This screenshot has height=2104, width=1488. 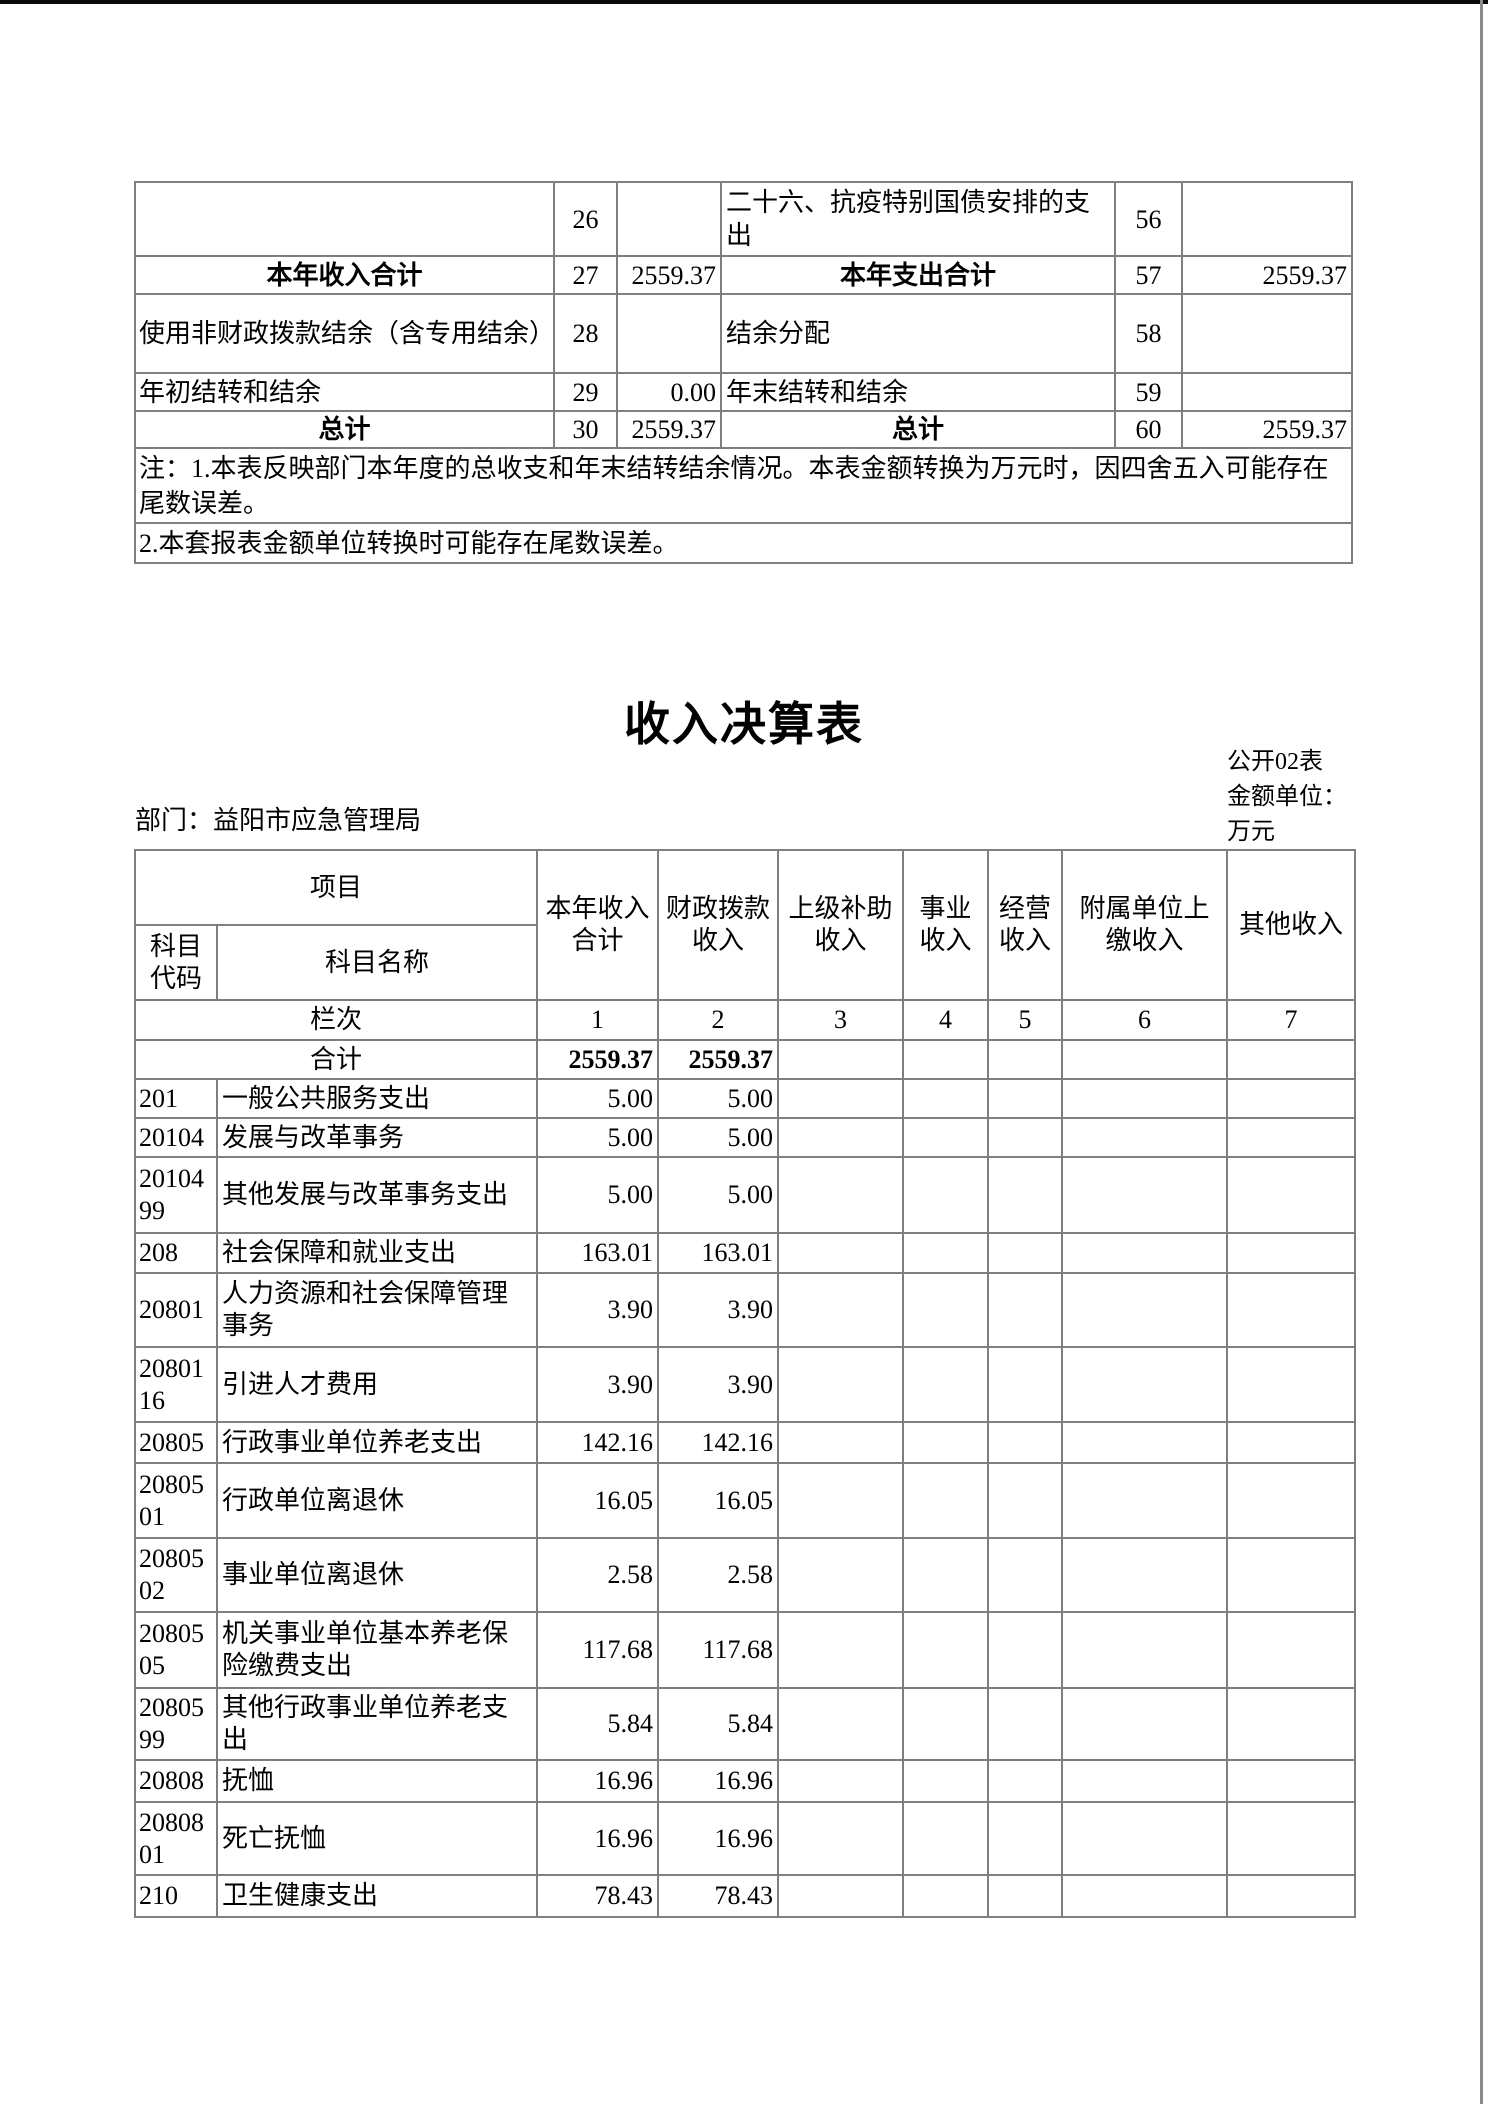 What do you see at coordinates (585, 219) in the screenshot?
I see `row-no-cell: 26` at bounding box center [585, 219].